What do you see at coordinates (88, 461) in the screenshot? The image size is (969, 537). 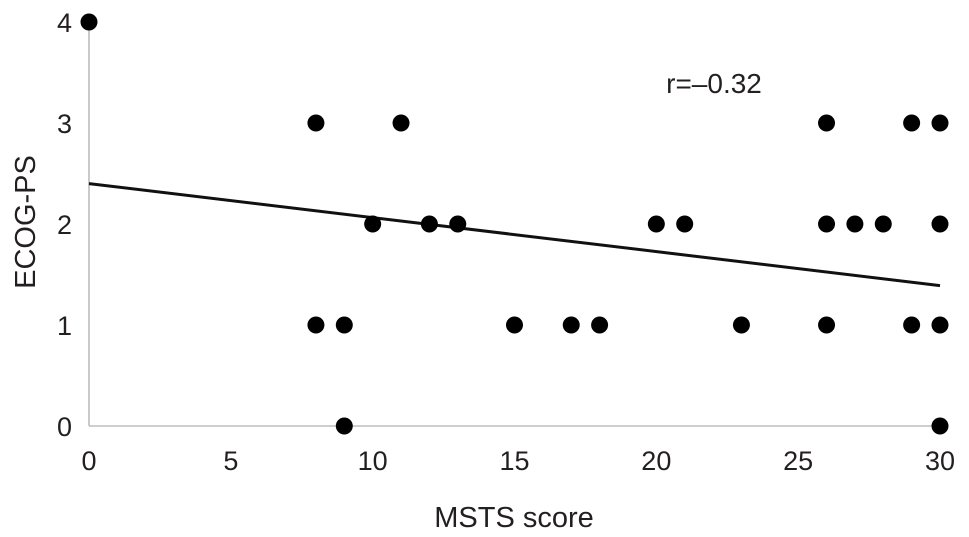 I see `x-tick-label: 0` at bounding box center [88, 461].